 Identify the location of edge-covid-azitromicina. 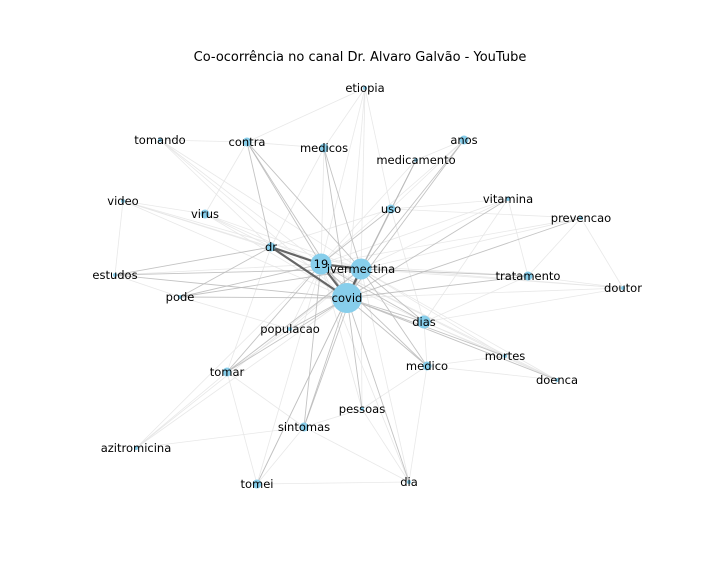
(241, 373).